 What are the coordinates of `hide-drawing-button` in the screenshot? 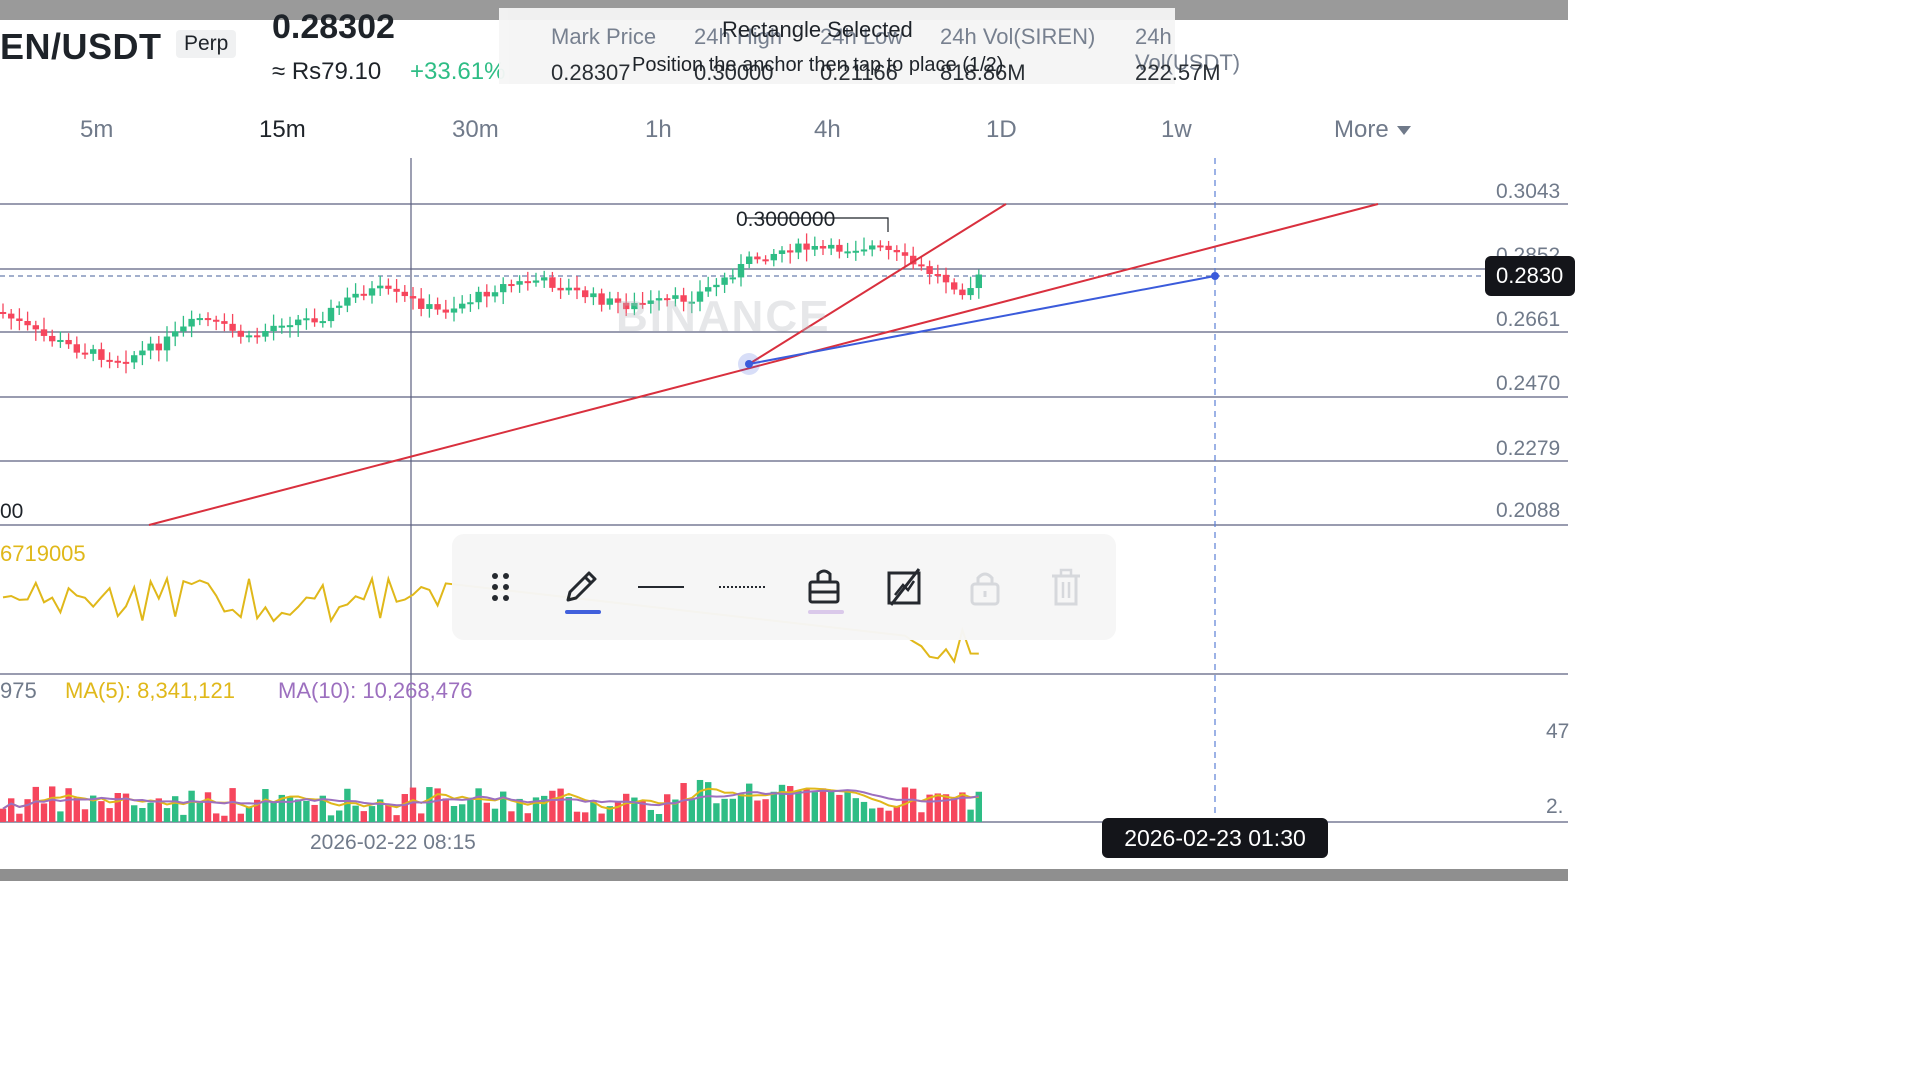 It's located at (905, 587).